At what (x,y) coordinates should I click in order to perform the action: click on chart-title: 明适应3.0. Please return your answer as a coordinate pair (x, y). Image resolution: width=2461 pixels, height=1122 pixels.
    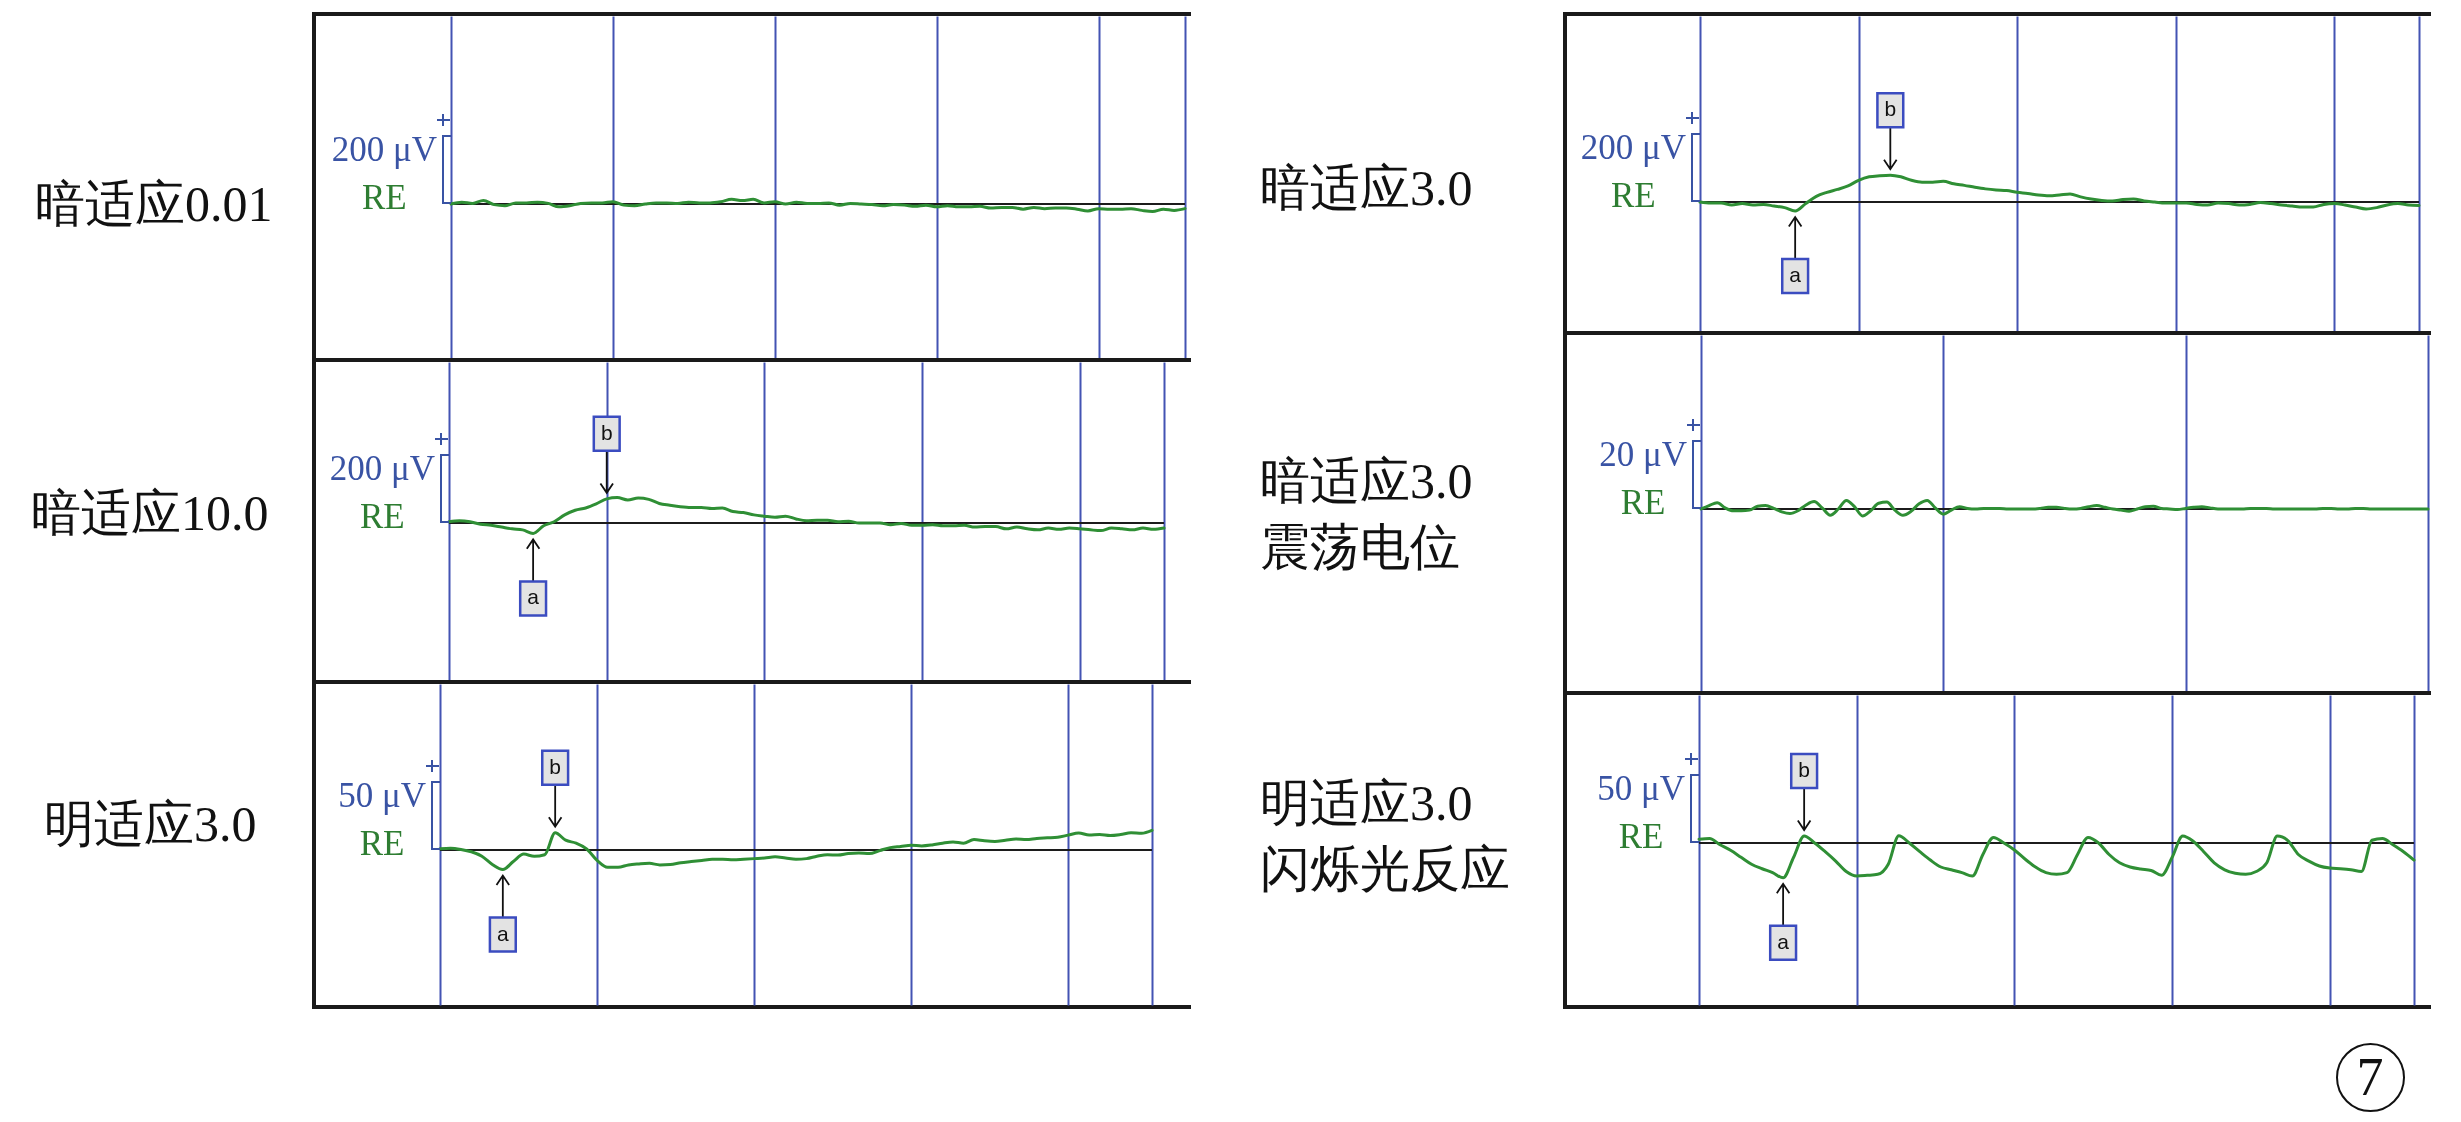
    Looking at the image, I should click on (150, 824).